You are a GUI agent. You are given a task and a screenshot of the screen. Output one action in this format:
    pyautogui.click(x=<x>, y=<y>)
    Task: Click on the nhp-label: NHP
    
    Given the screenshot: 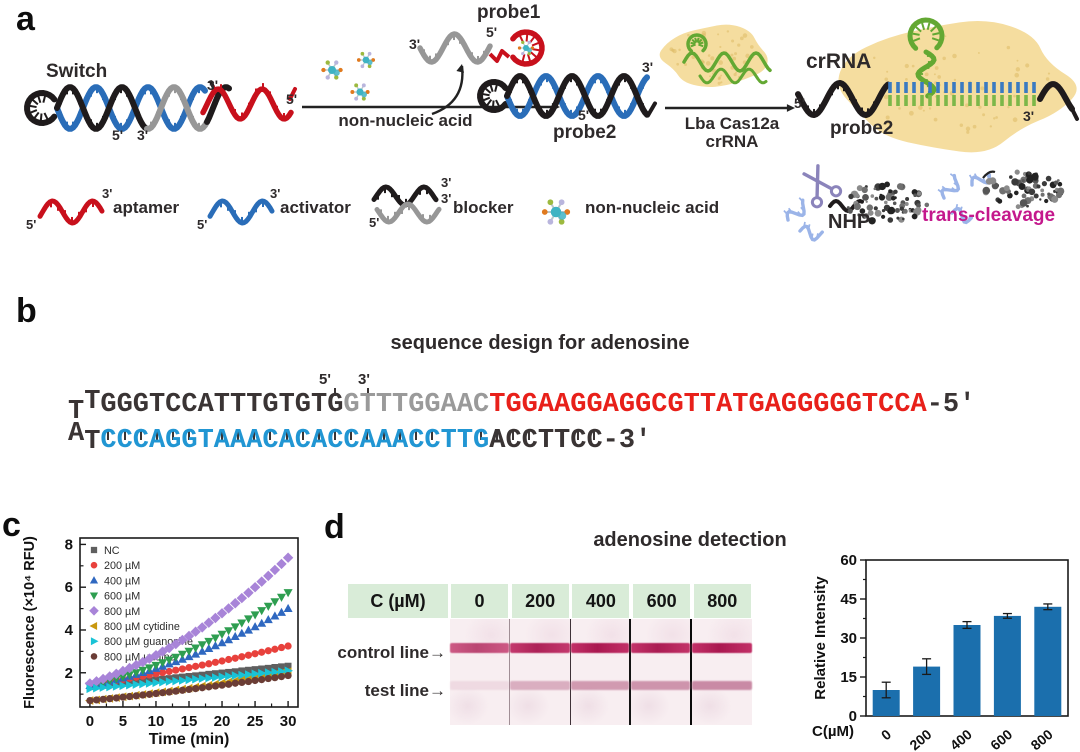 What is the action you would take?
    pyautogui.click(x=849, y=222)
    